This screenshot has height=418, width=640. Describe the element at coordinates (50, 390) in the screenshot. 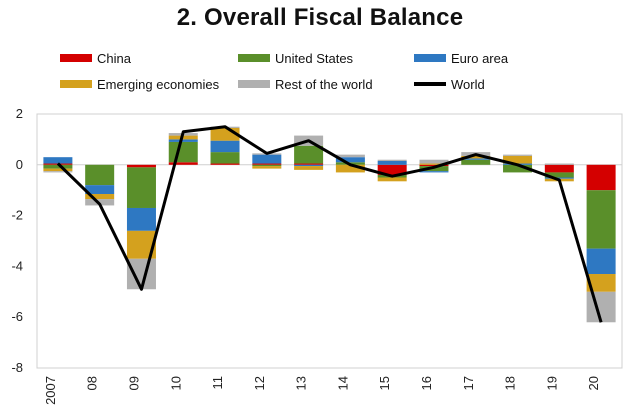

I see `x-tick-label: 2007` at that location.